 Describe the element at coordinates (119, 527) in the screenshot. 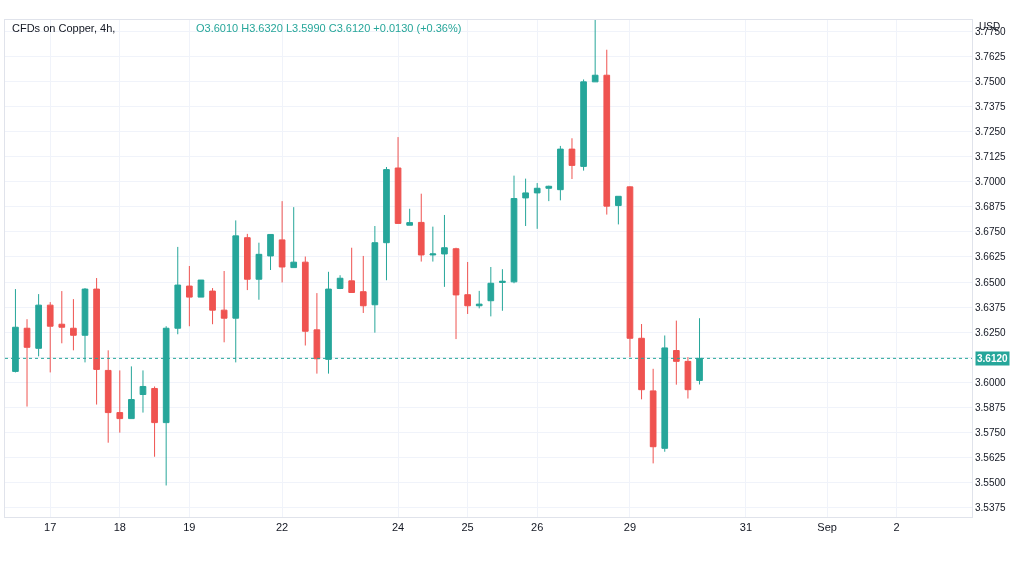

I see `x-tick-label: 18` at that location.